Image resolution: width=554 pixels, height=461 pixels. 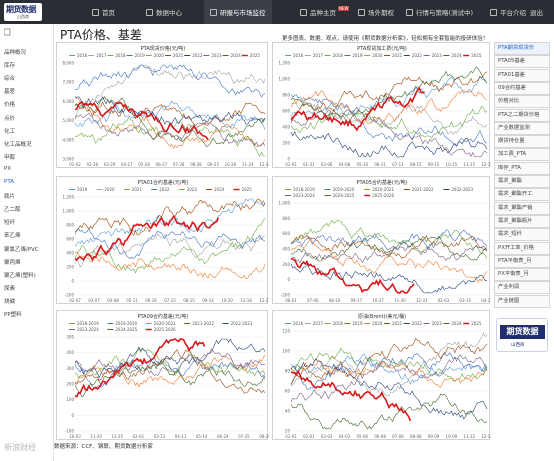 What do you see at coordinates (325, 12) in the screenshot?
I see `nav-variety-home: 品种主页 NEW` at bounding box center [325, 12].